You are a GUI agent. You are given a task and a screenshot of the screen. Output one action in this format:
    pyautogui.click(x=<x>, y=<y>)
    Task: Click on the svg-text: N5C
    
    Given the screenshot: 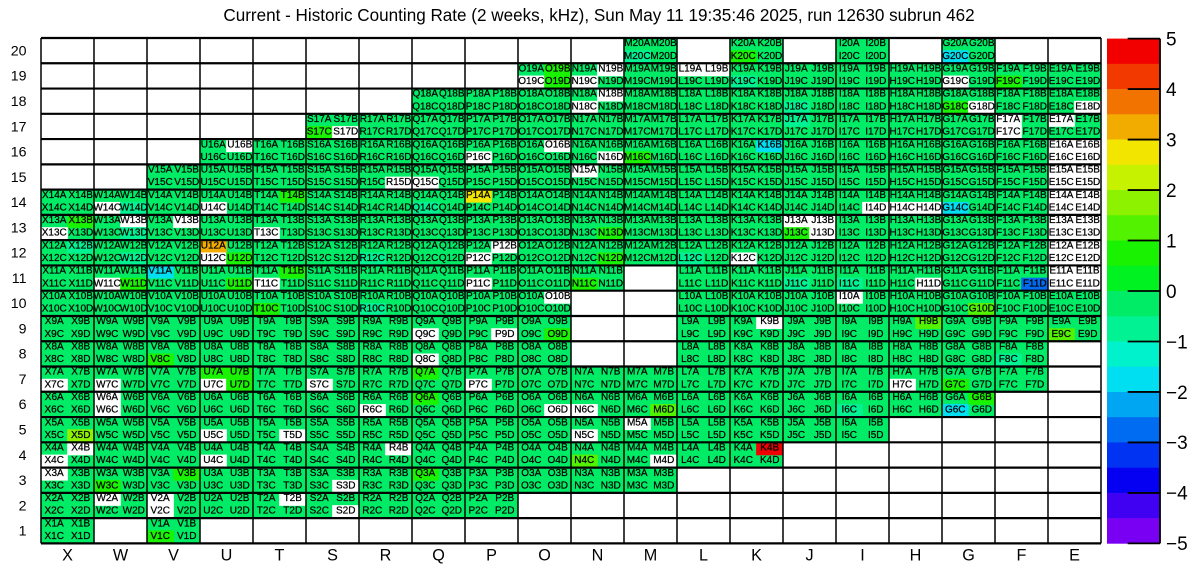 What is the action you would take?
    pyautogui.click(x=584, y=435)
    